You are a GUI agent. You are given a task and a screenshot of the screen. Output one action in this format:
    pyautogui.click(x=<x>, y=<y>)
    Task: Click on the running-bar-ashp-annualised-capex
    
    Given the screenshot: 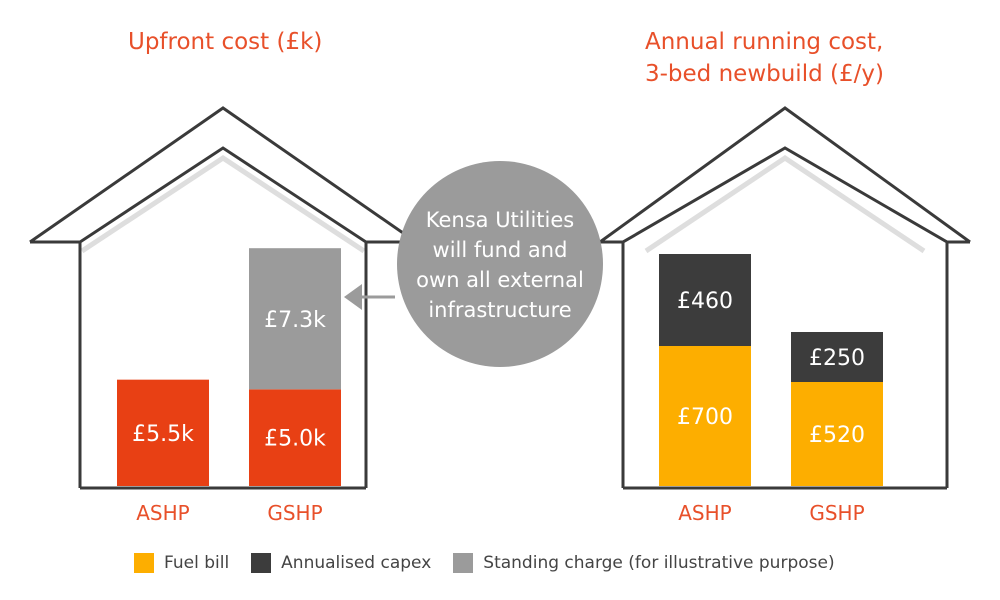 What is the action you would take?
    pyautogui.click(x=705, y=300)
    